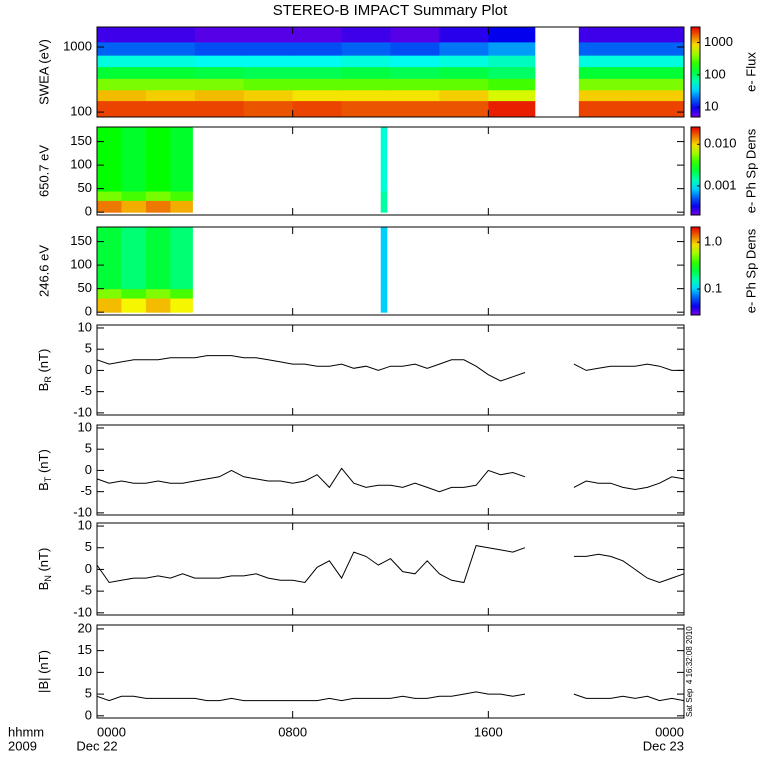 The image size is (780, 780). Describe the element at coordinates (26, 731) in the screenshot. I see `x-unit-label: hhmm` at that location.